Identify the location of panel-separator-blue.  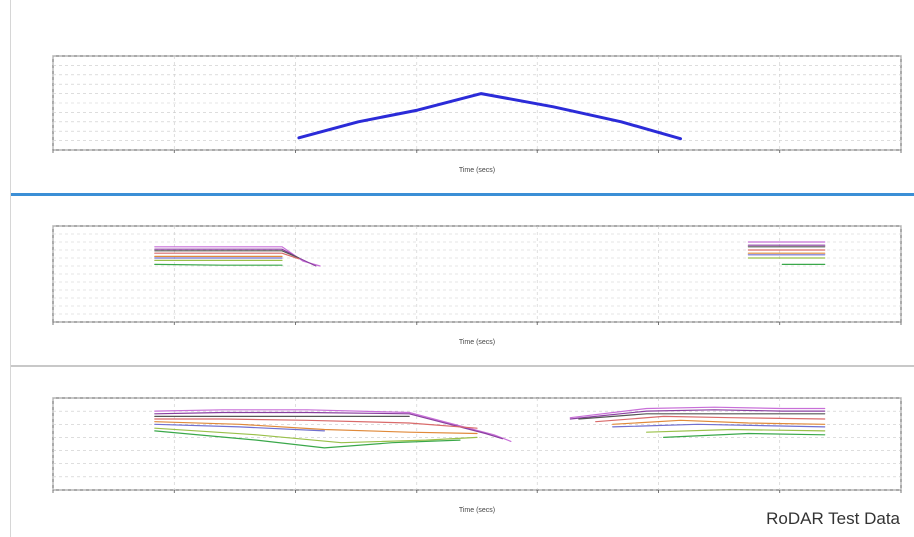
(462, 194).